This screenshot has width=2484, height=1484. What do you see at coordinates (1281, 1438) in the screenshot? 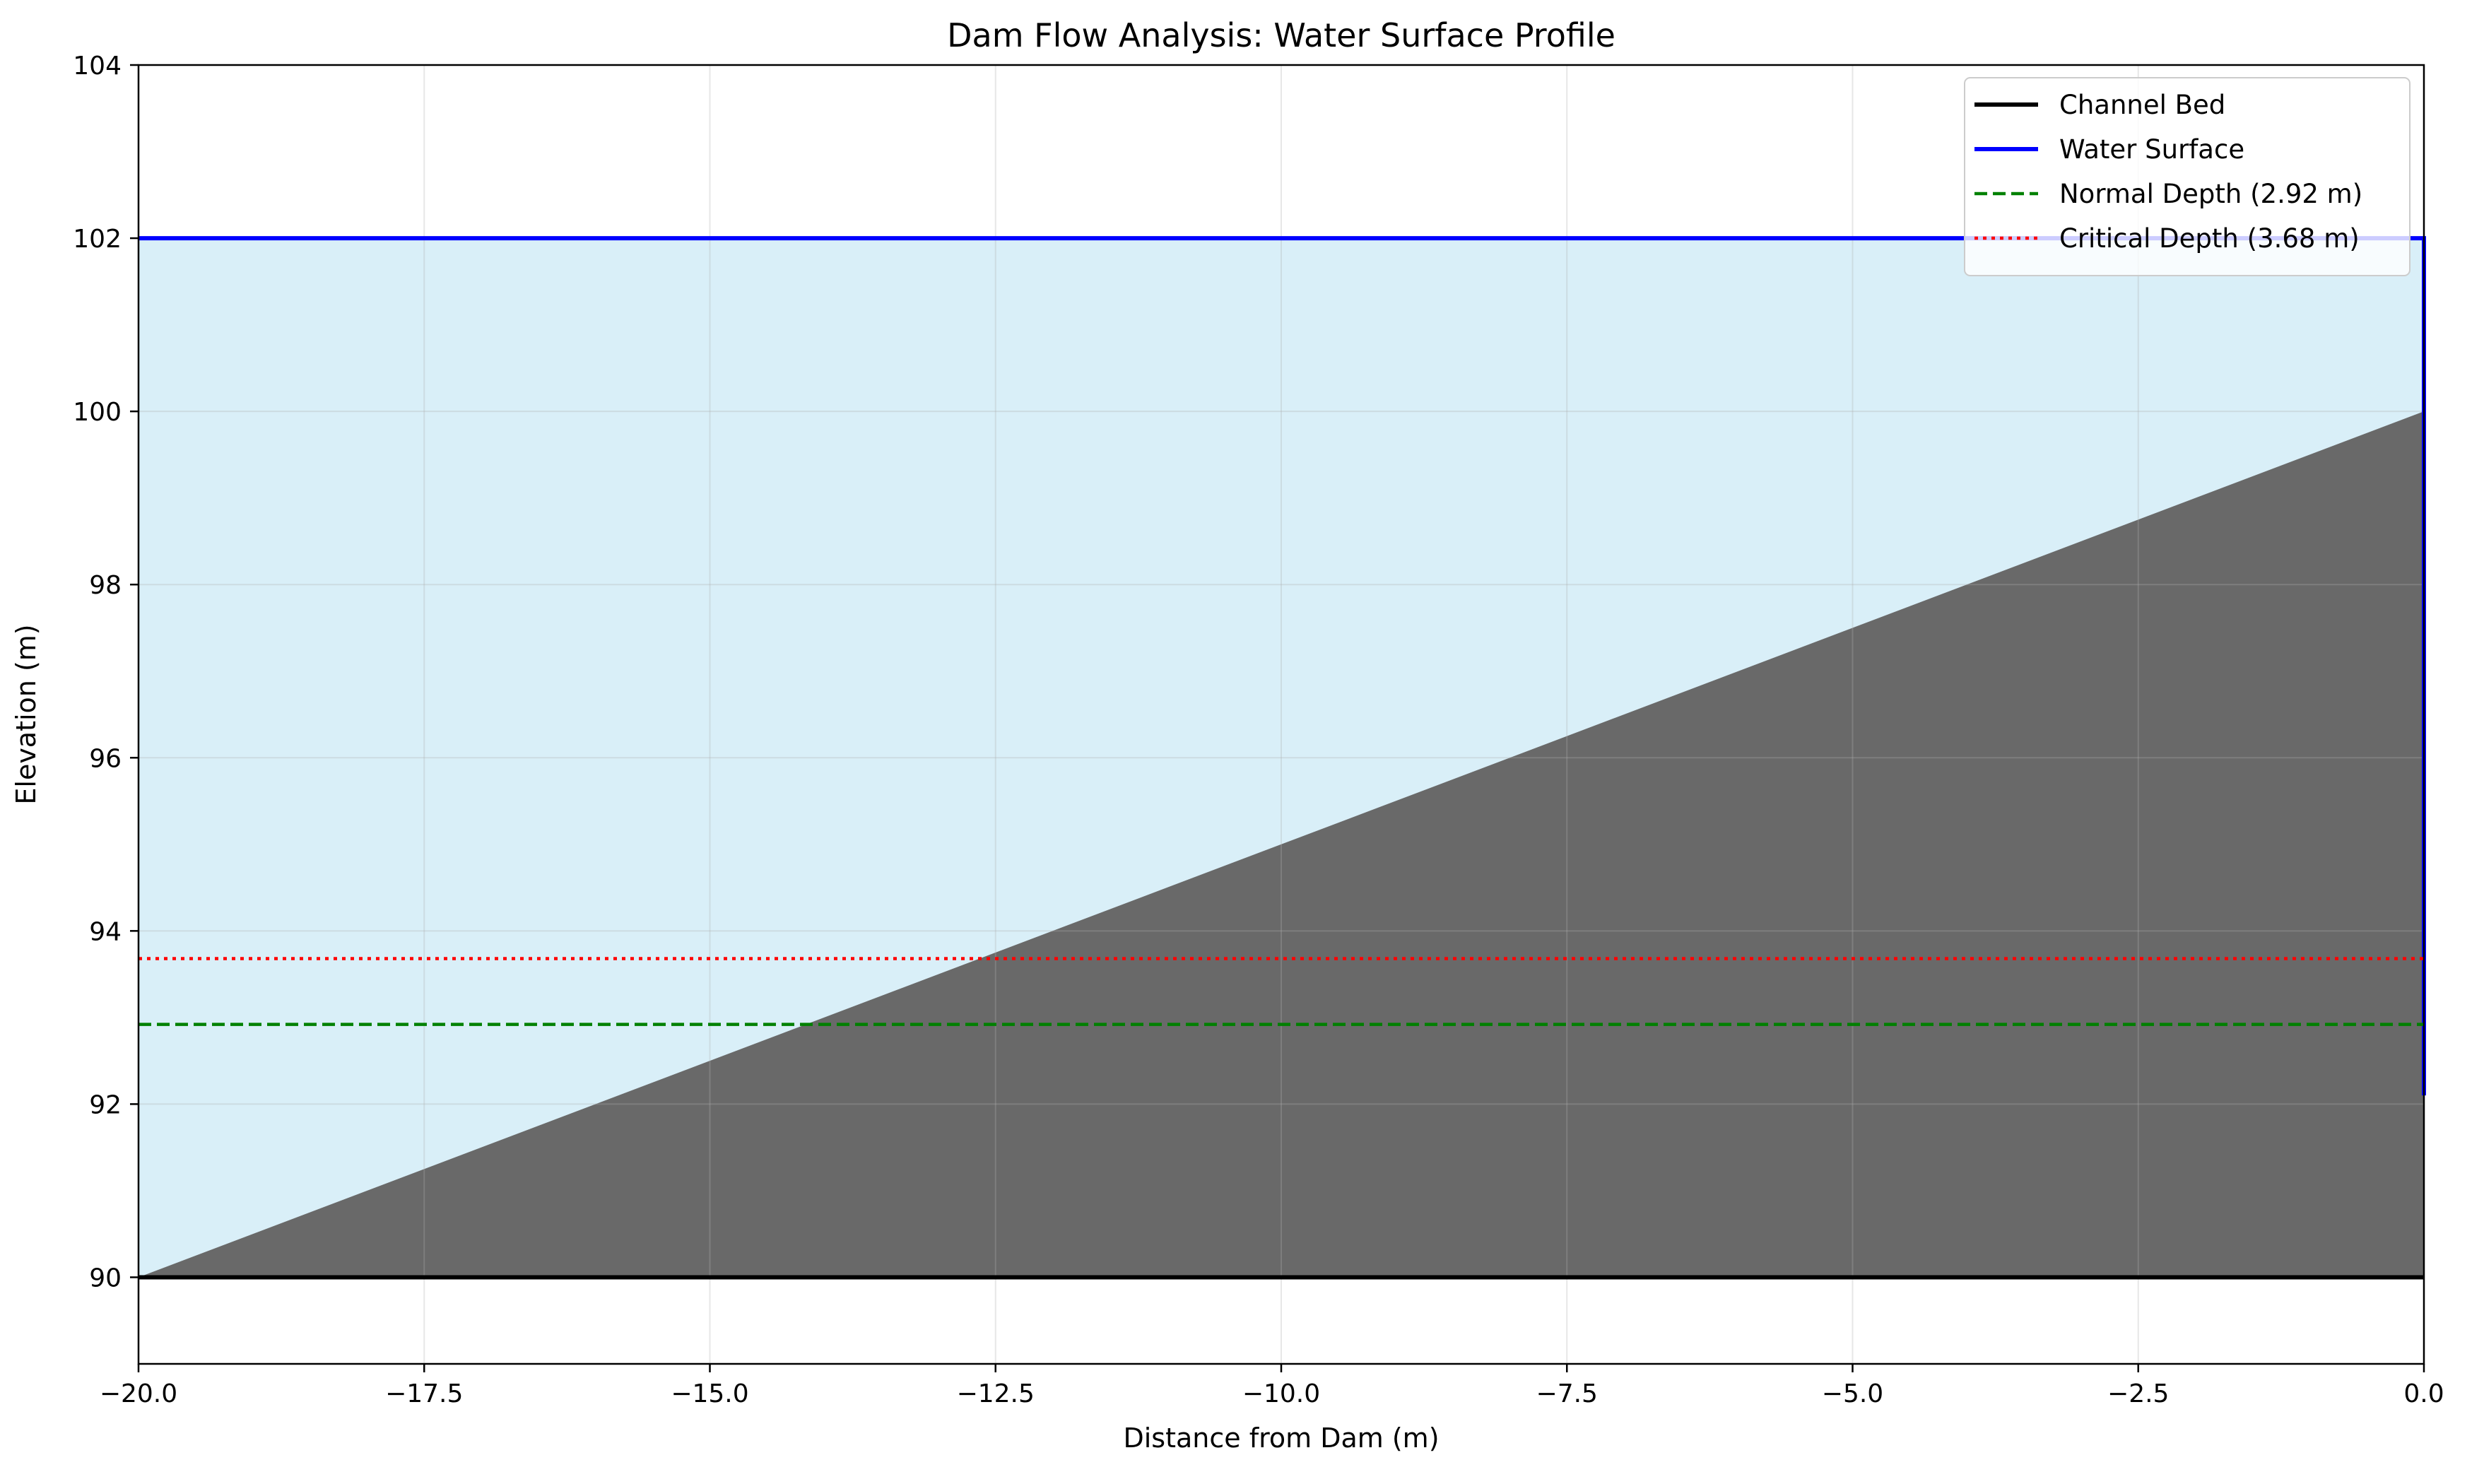
I see `x-axis-label: Distance from Dam (m)` at bounding box center [1281, 1438].